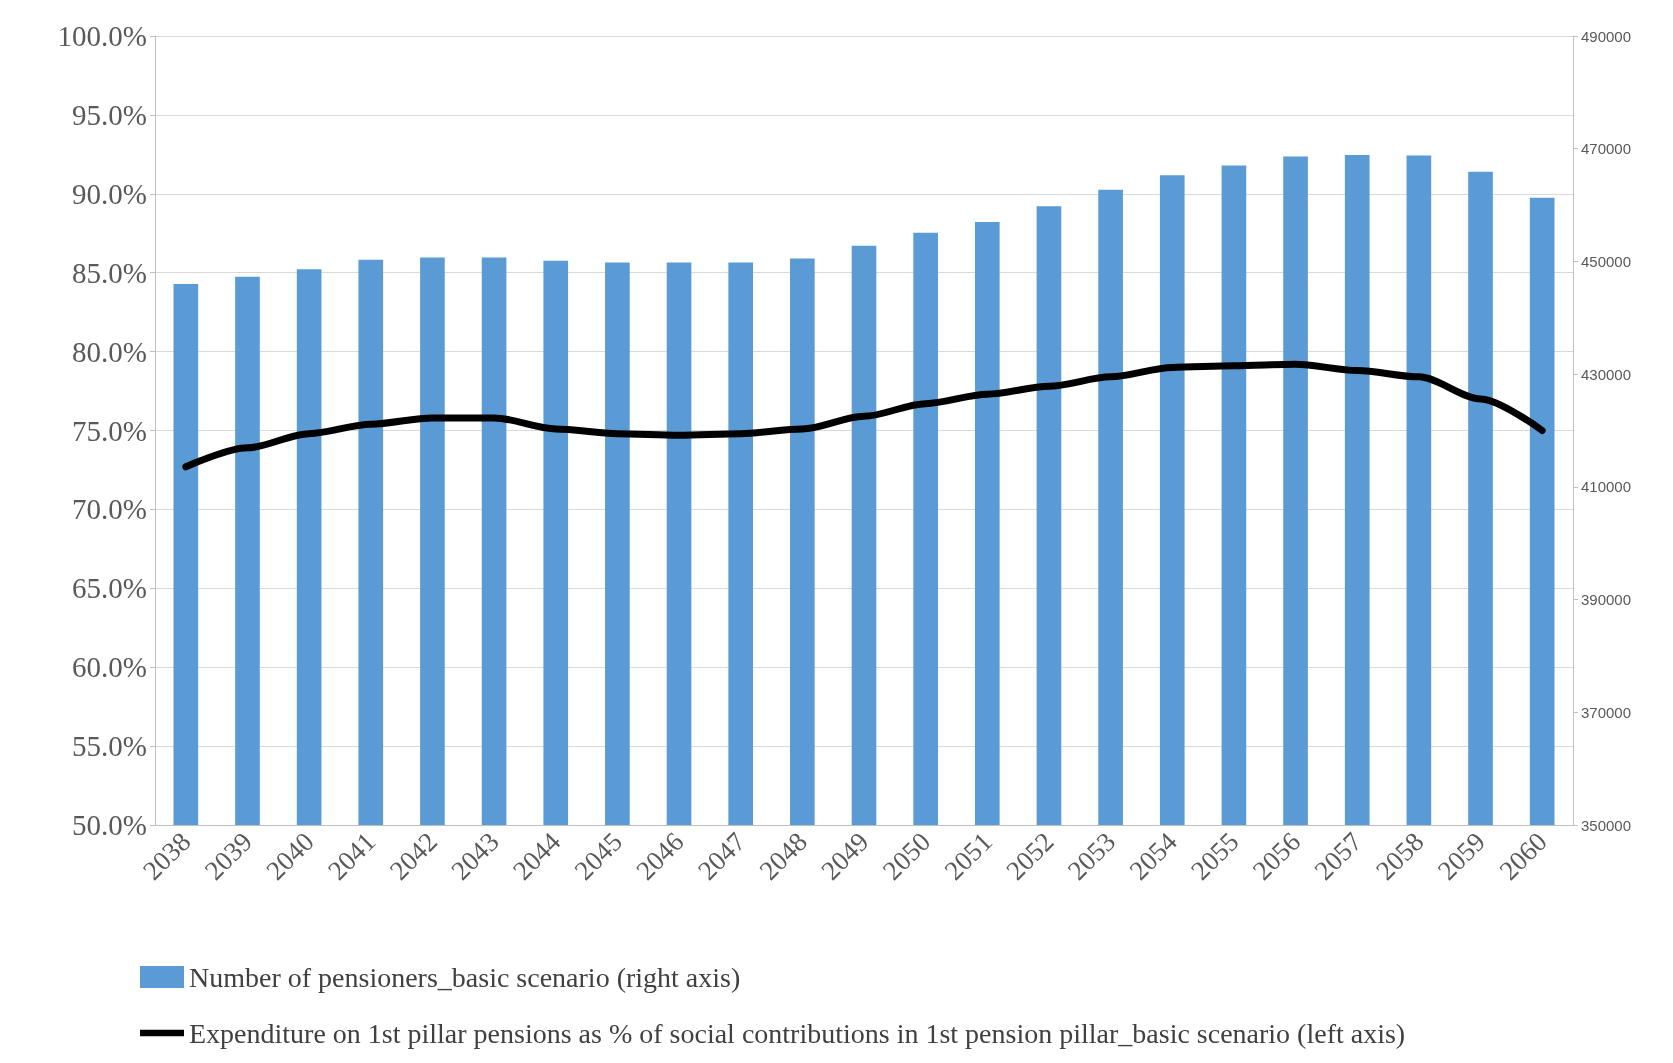  I want to click on y-tick-label: 50.0%, so click(109, 825).